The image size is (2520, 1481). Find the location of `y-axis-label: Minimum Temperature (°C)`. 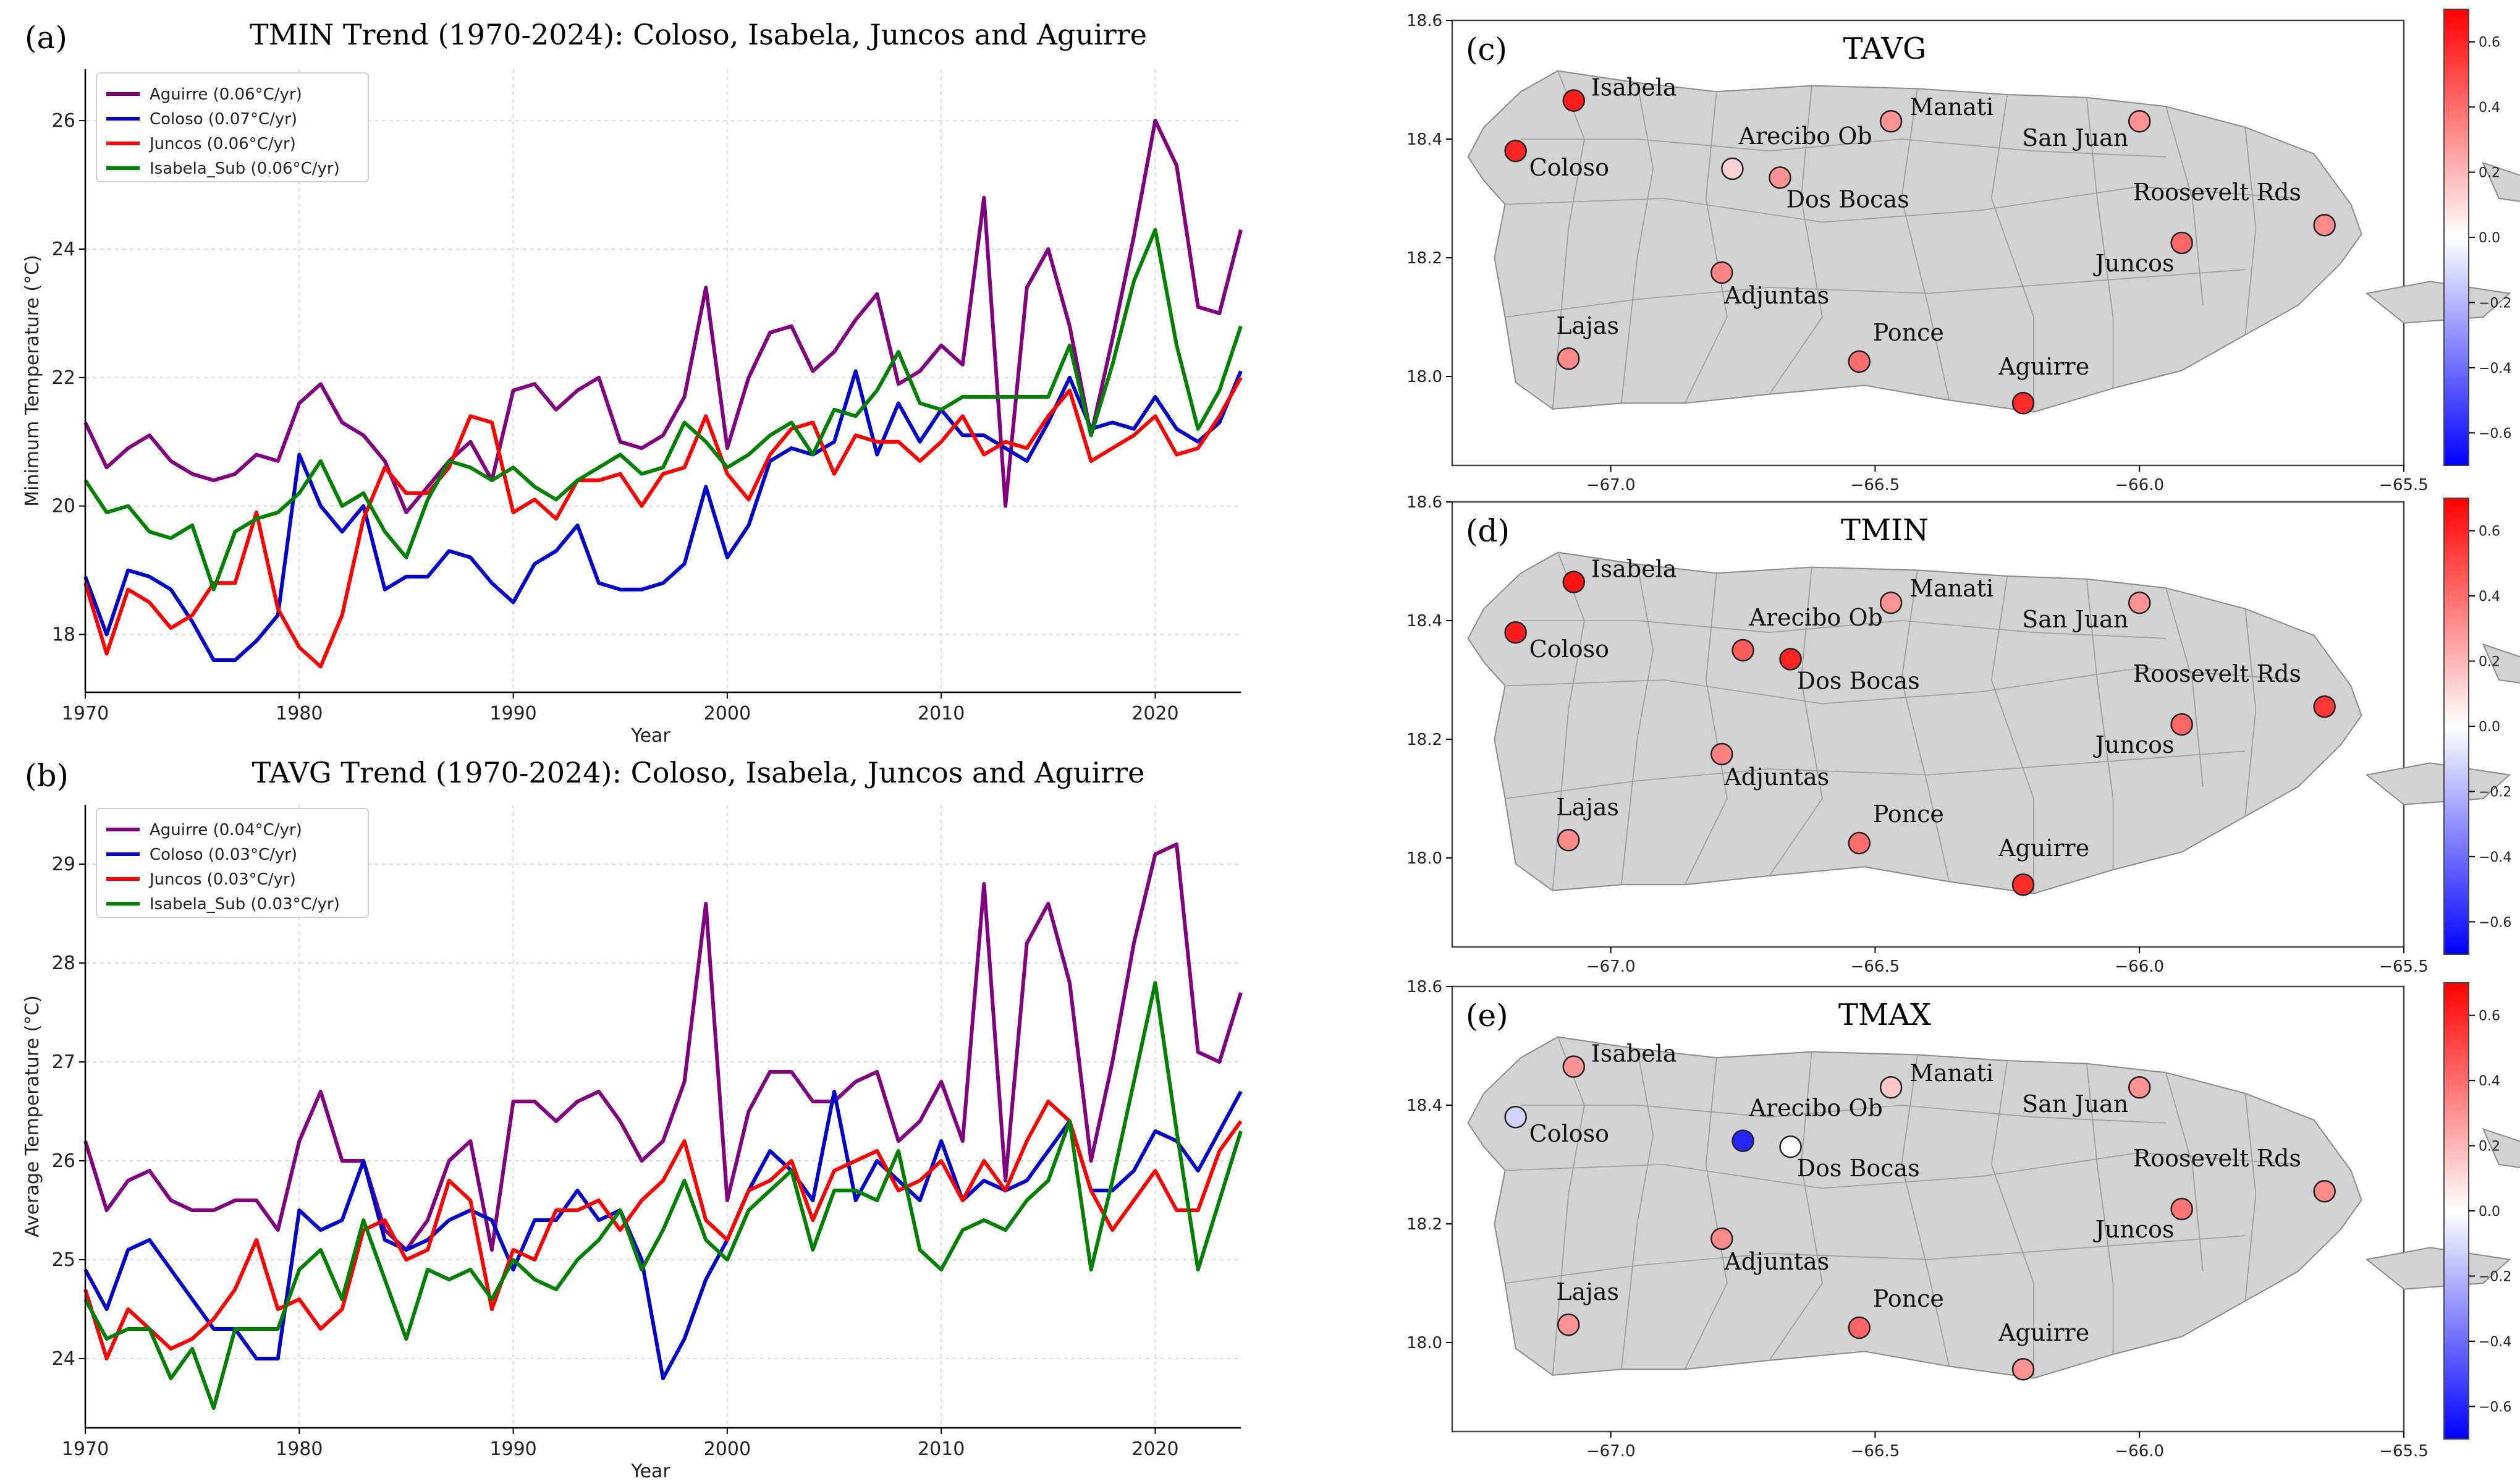

y-axis-label: Minimum Temperature (°C) is located at coordinates (32, 381).